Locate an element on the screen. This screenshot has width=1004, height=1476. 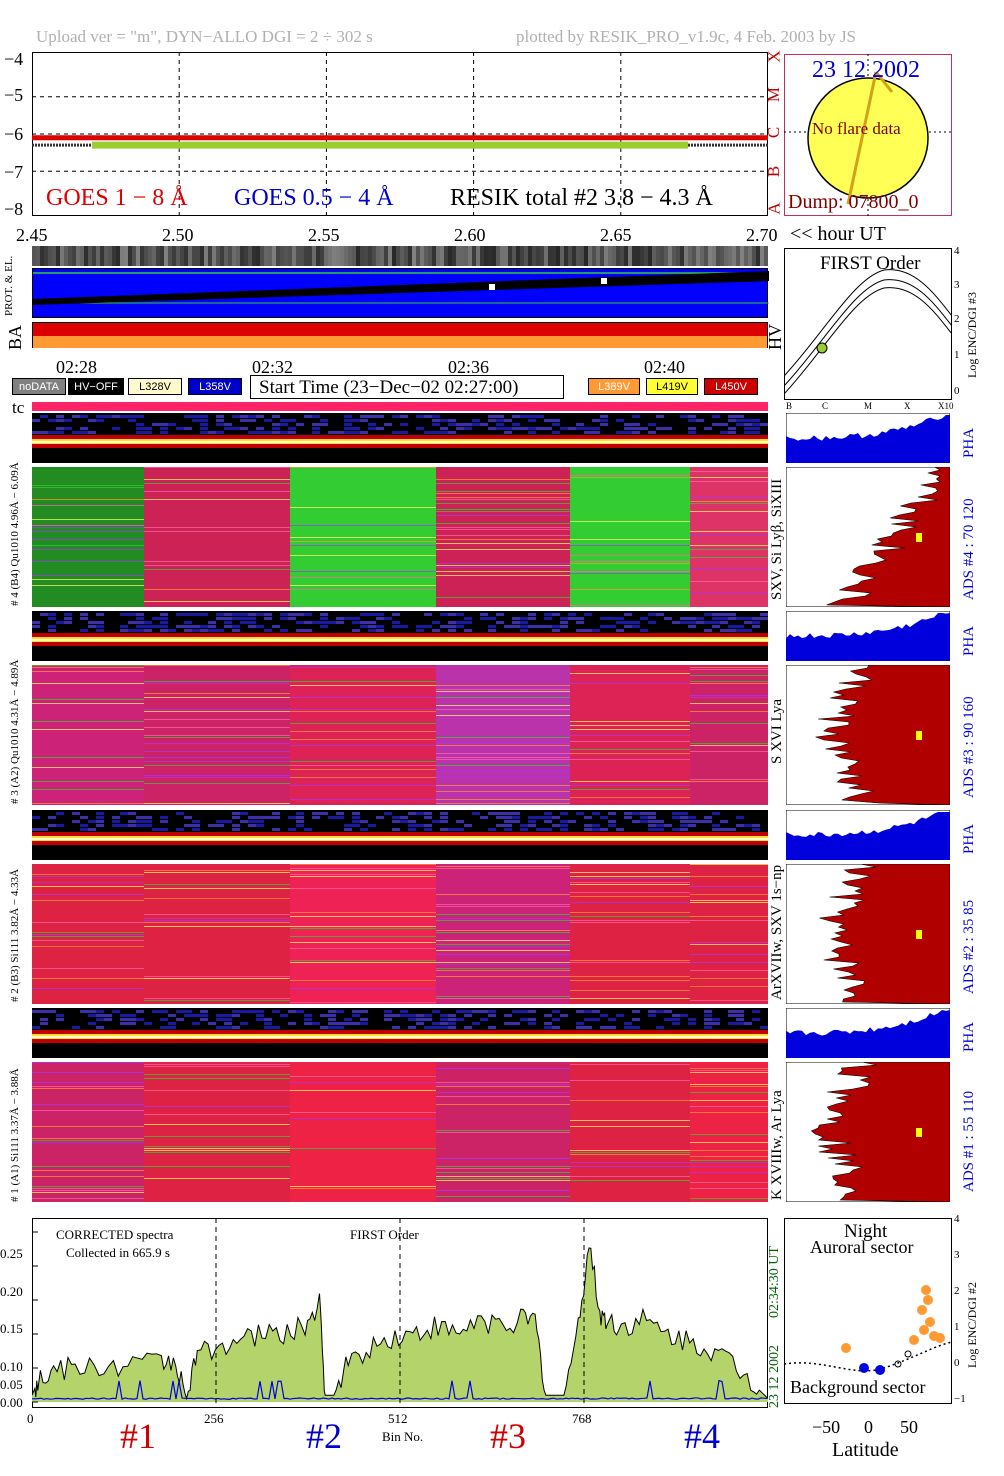
orbit-point is located at coordinates (940, 1338).